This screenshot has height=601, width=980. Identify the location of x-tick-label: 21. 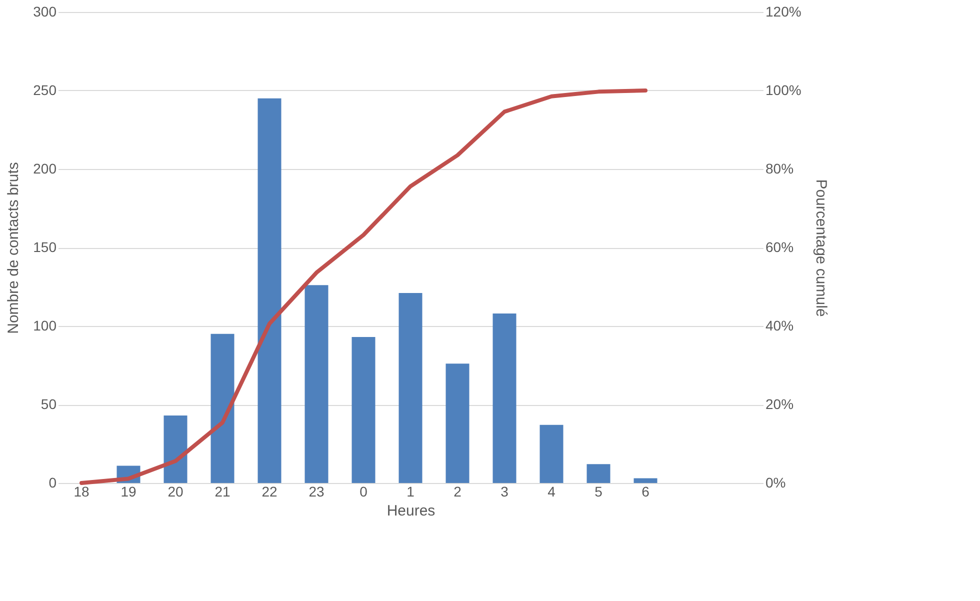
(222, 492).